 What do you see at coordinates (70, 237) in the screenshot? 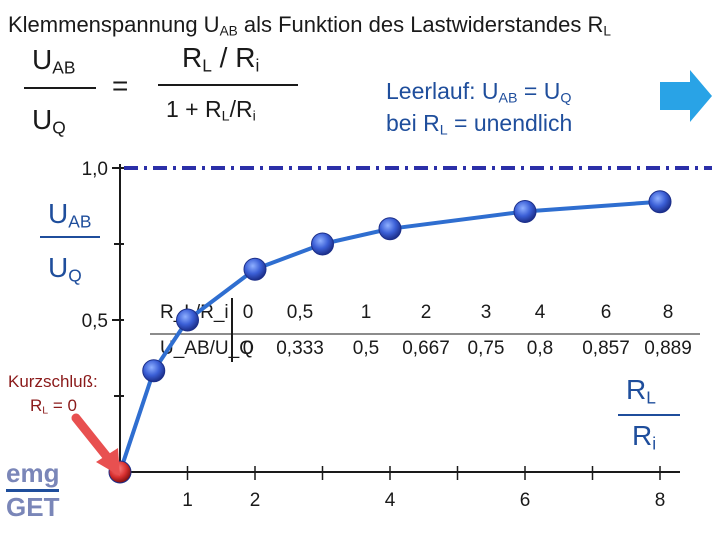
I see `y-axis-label-bar` at bounding box center [70, 237].